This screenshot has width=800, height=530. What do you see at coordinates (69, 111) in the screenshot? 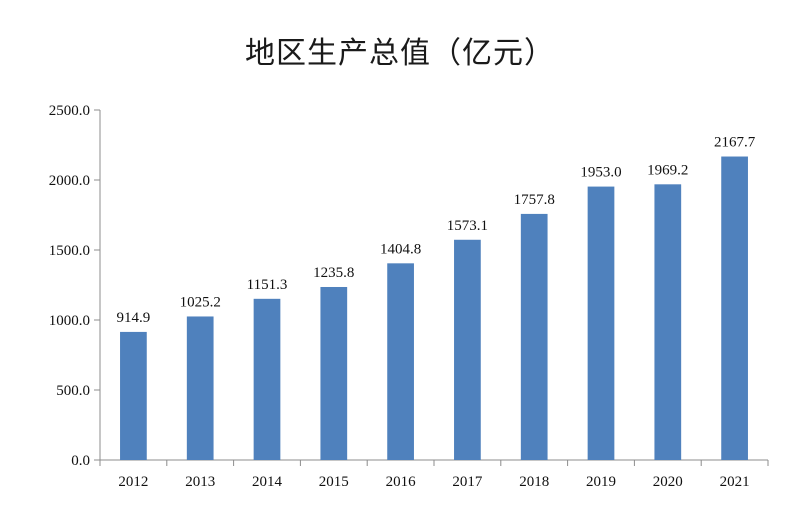
I see `y-tick-label: 2500.0` at bounding box center [69, 111].